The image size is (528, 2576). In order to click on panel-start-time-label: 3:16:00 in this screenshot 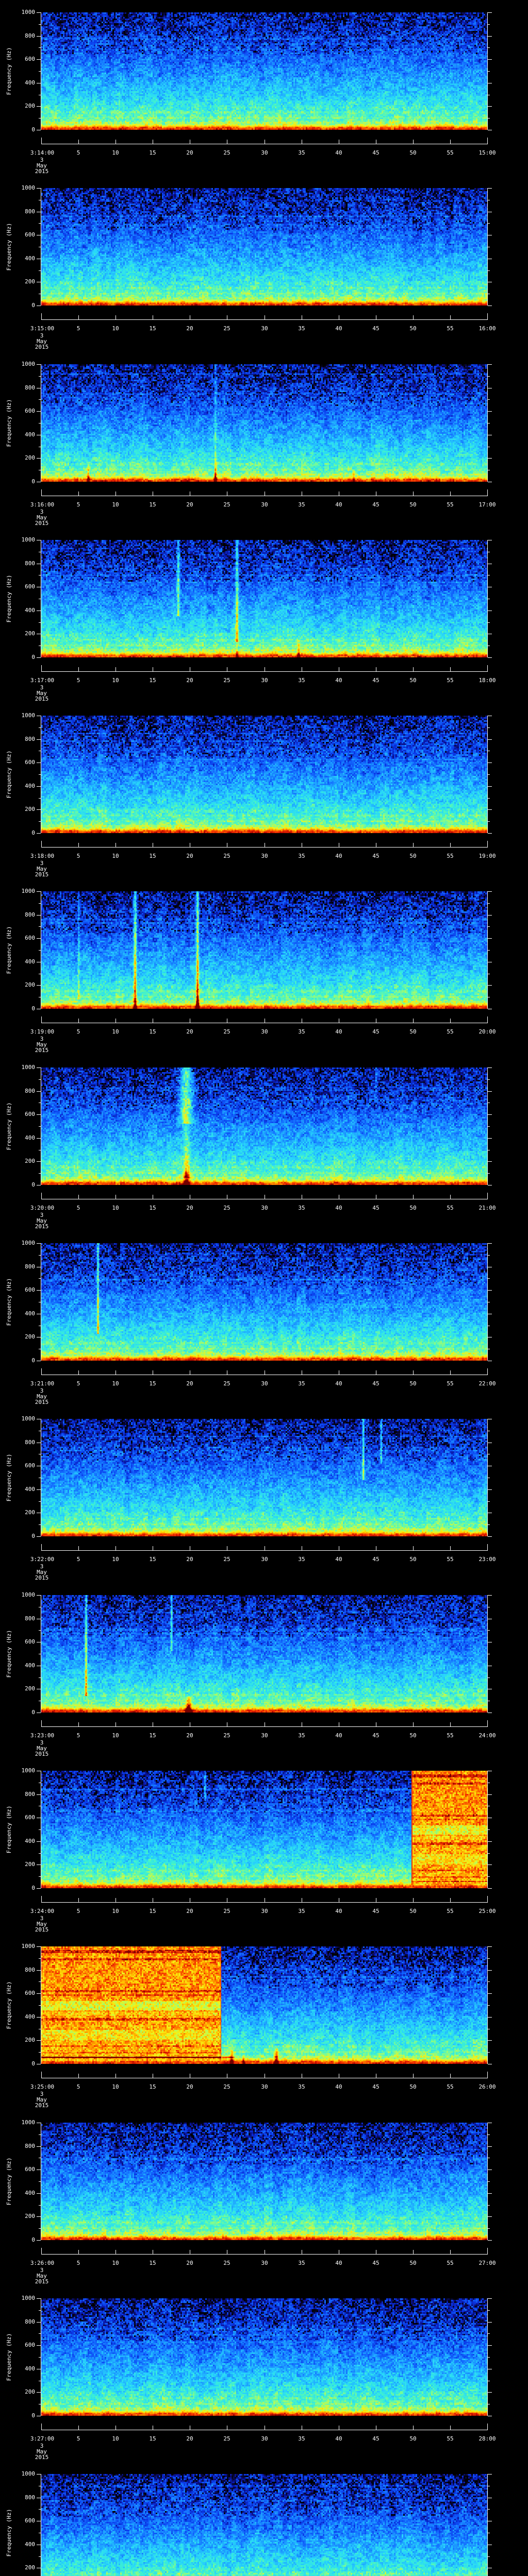, I will do `click(42, 504)`.